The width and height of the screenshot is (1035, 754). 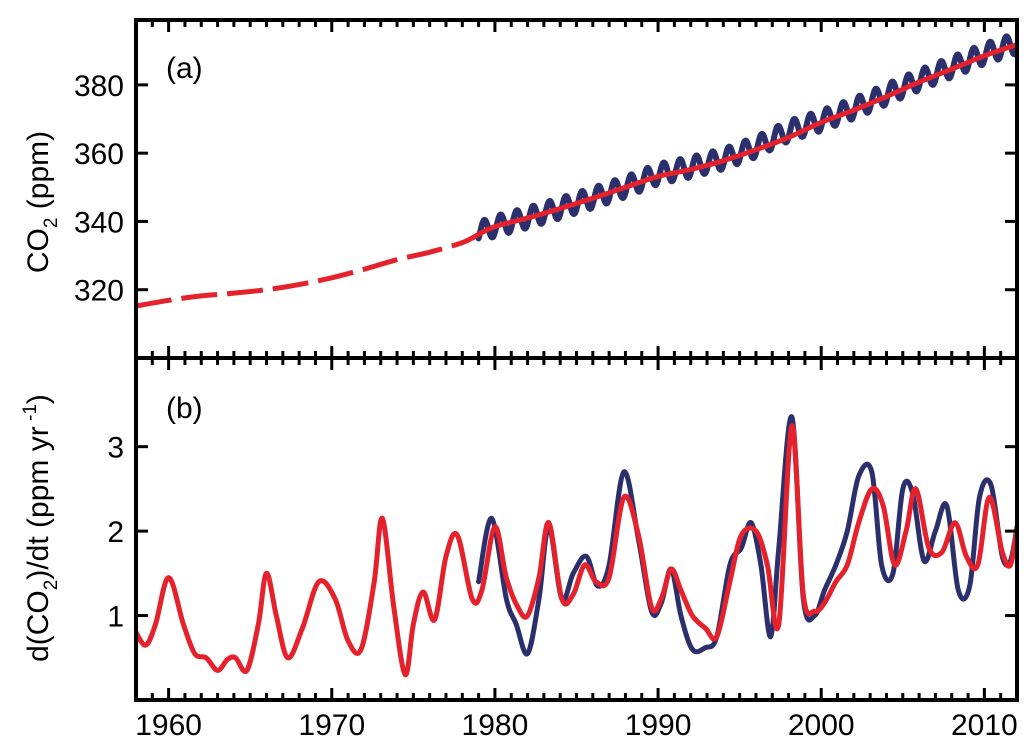 I want to click on panel-b-xtick-label: 2010, so click(x=984, y=725).